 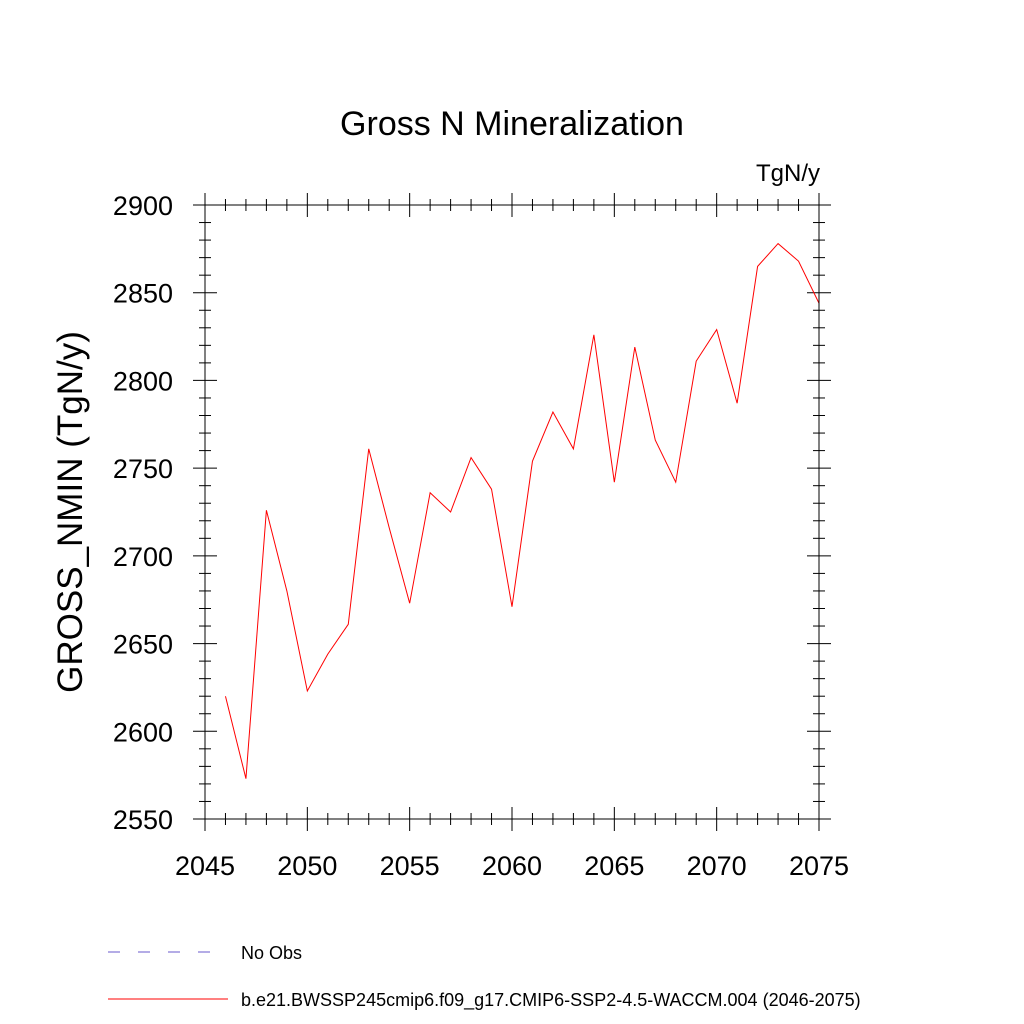 I want to click on x-tick-labels: 2045 2050 2055 2060 2065 2070 2075, so click(x=512, y=866).